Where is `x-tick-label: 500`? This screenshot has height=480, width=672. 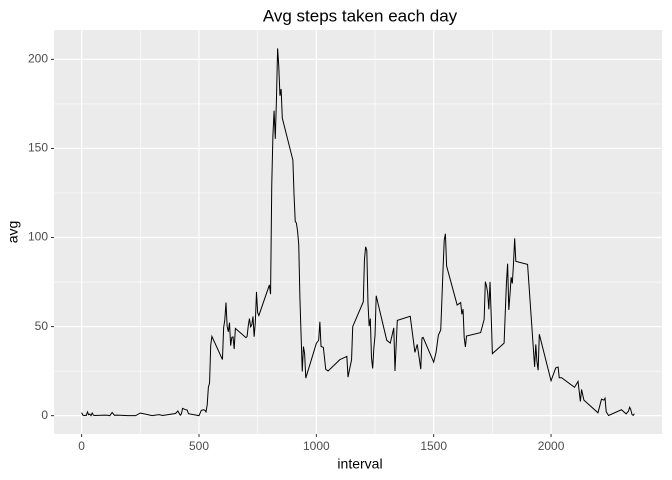
x-tick-label: 500 is located at coordinates (199, 446).